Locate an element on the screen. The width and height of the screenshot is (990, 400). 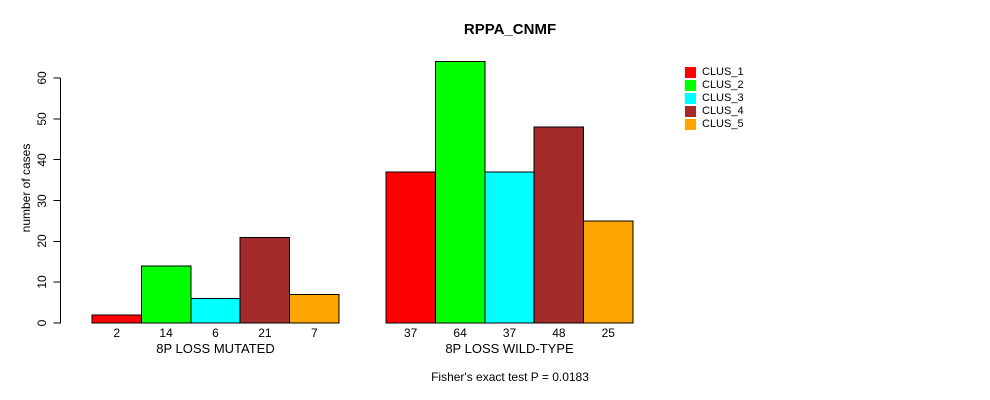
bar-value-label: 7 is located at coordinates (314, 333).